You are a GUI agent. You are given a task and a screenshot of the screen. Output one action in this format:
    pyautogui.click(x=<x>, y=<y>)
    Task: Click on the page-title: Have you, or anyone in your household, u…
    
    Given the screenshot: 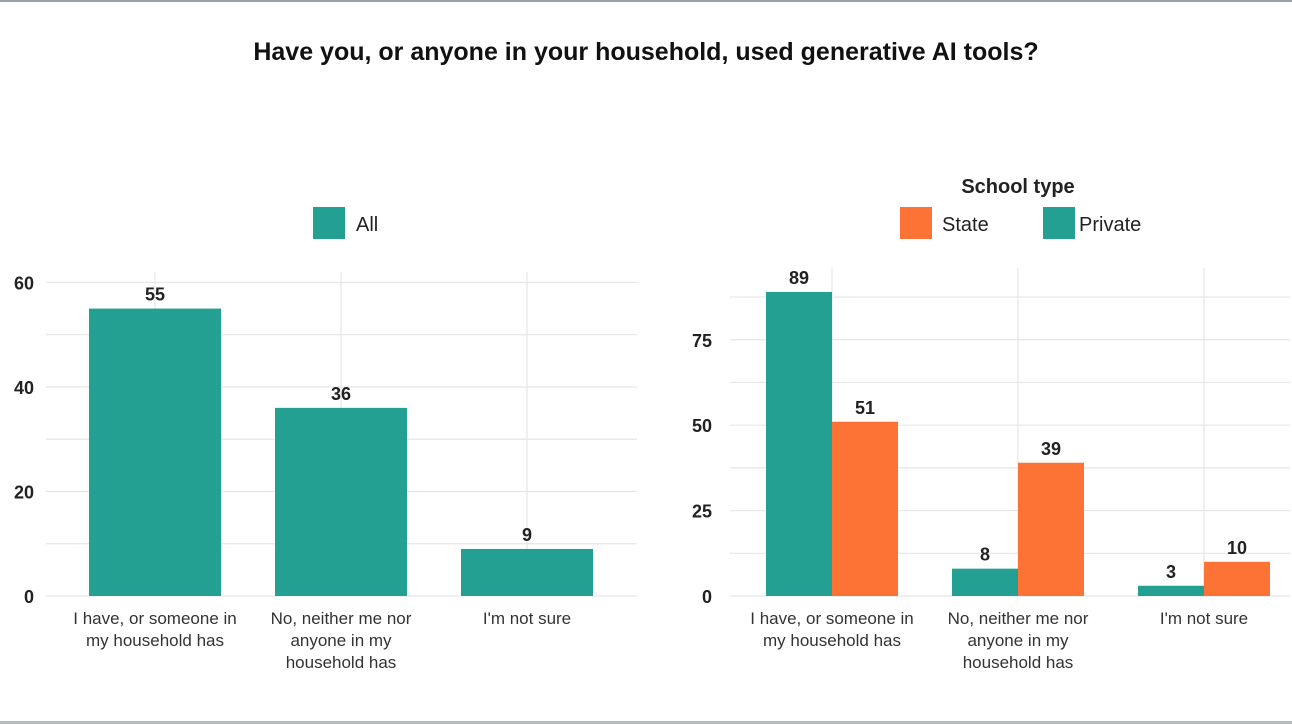 What is the action you would take?
    pyautogui.click(x=646, y=52)
    